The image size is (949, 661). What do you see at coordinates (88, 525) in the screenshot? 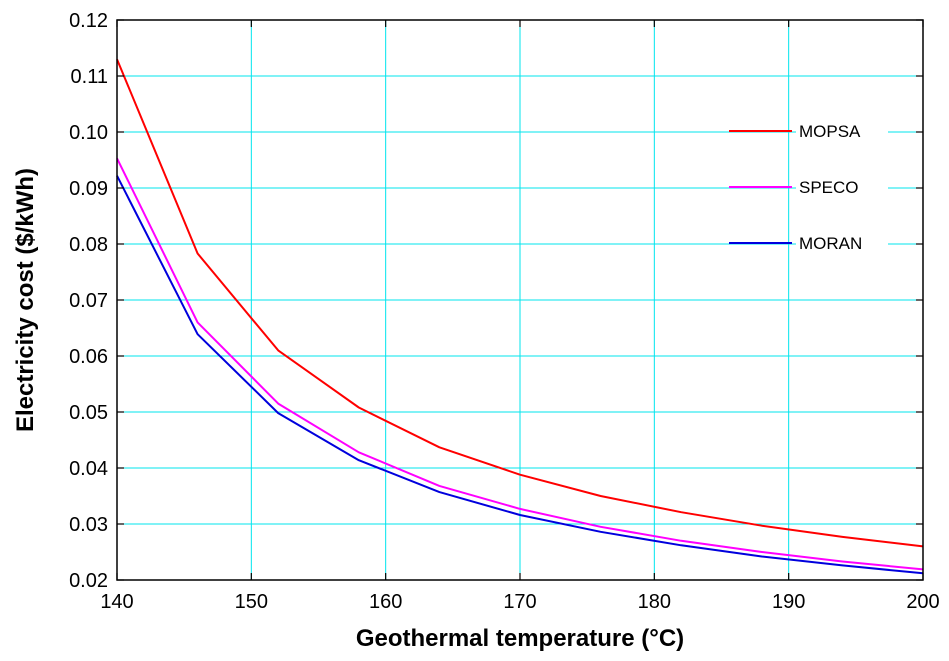
I see `y-tick-label: 0.03` at bounding box center [88, 525].